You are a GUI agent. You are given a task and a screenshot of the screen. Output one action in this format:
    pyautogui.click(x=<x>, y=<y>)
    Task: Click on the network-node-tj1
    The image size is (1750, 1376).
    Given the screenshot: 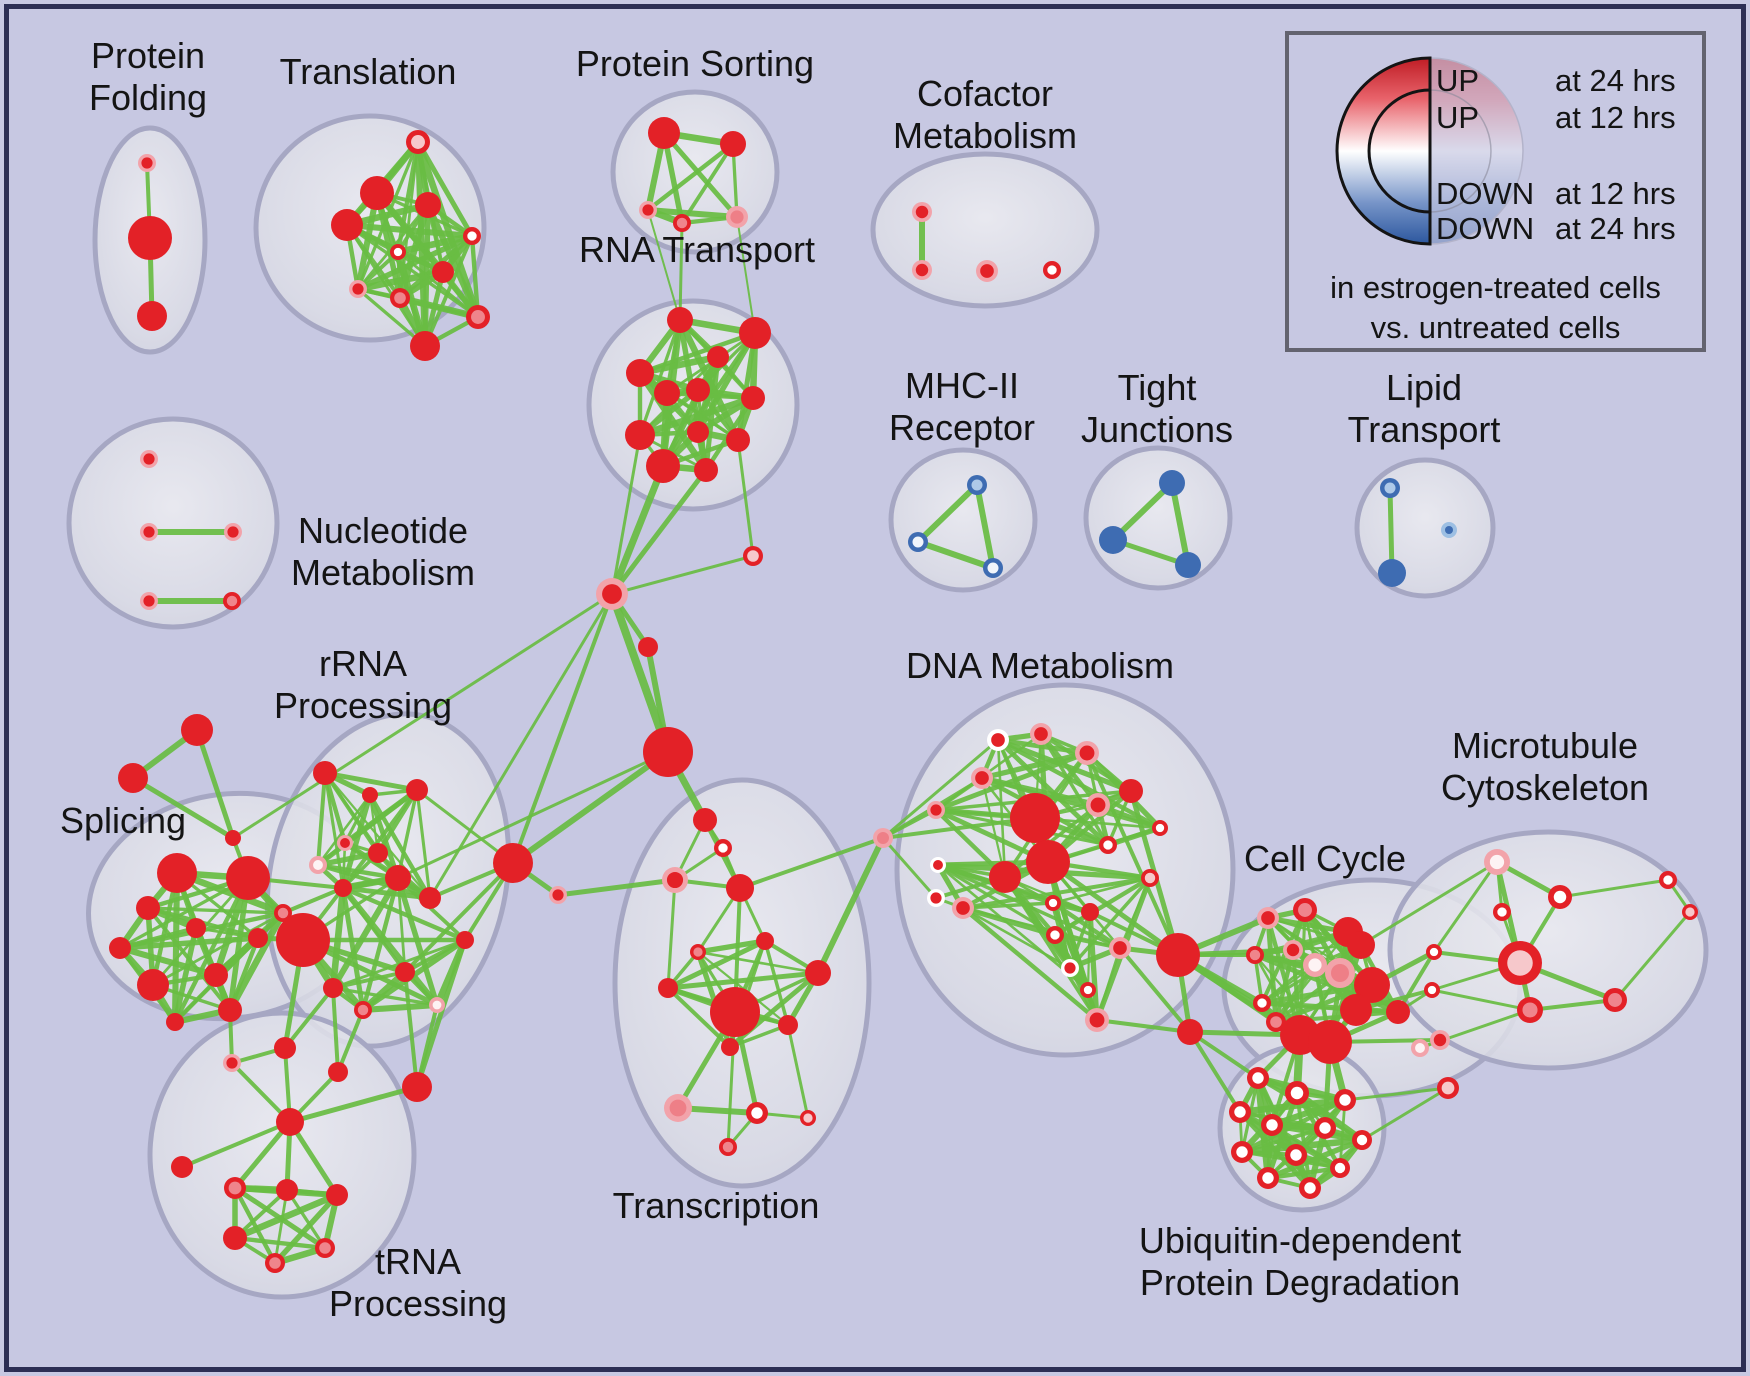 What is the action you would take?
    pyautogui.click(x=1113, y=540)
    